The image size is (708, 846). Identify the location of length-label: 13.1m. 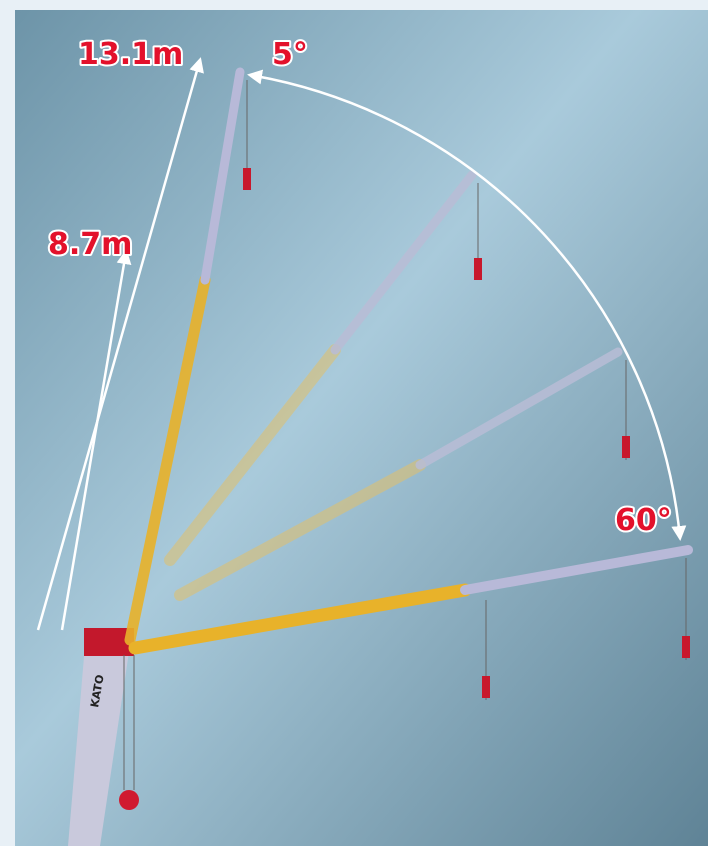
(130, 54).